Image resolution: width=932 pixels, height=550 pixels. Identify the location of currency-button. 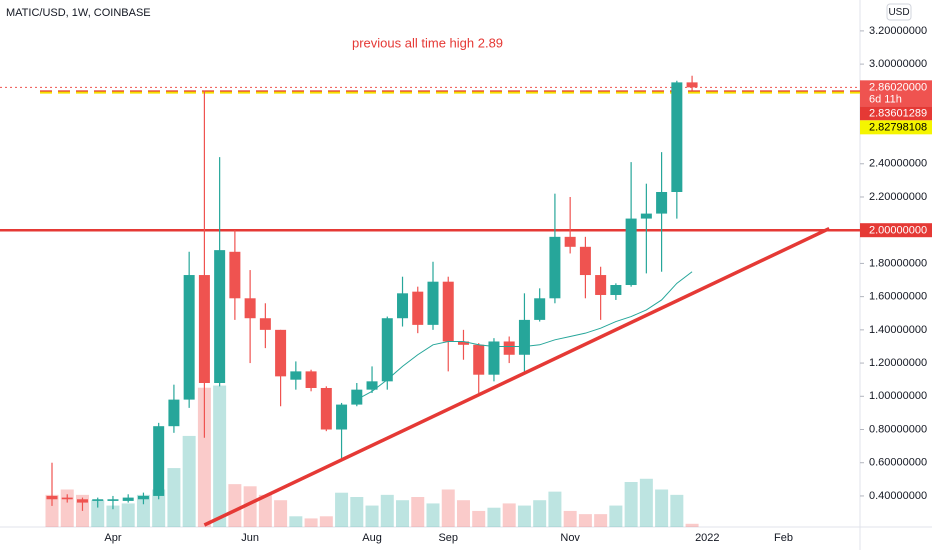
(899, 12).